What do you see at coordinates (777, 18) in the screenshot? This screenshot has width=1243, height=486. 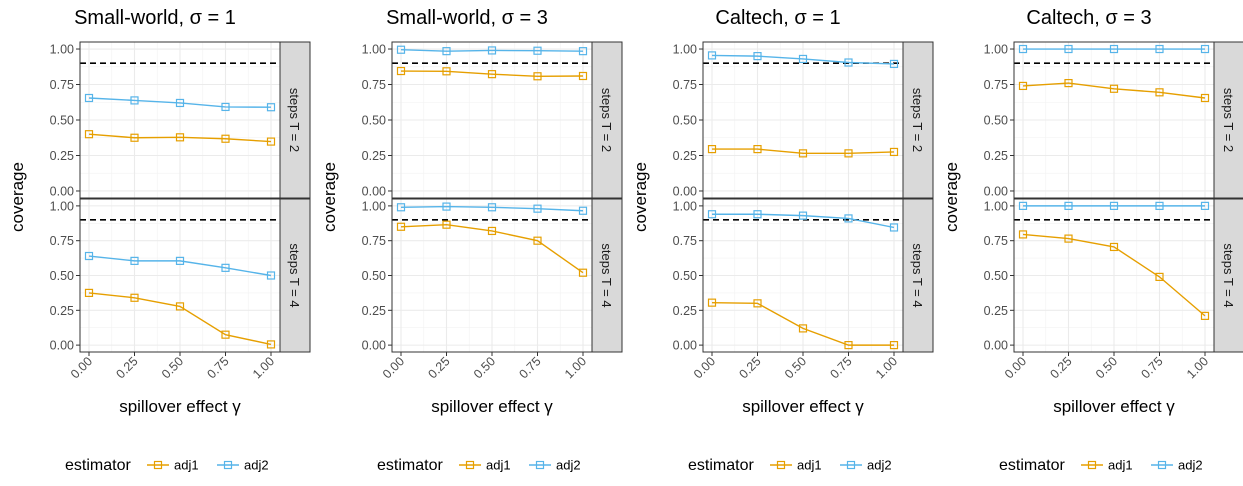 I see `chart-title: Caltech, σ = 1` at bounding box center [777, 18].